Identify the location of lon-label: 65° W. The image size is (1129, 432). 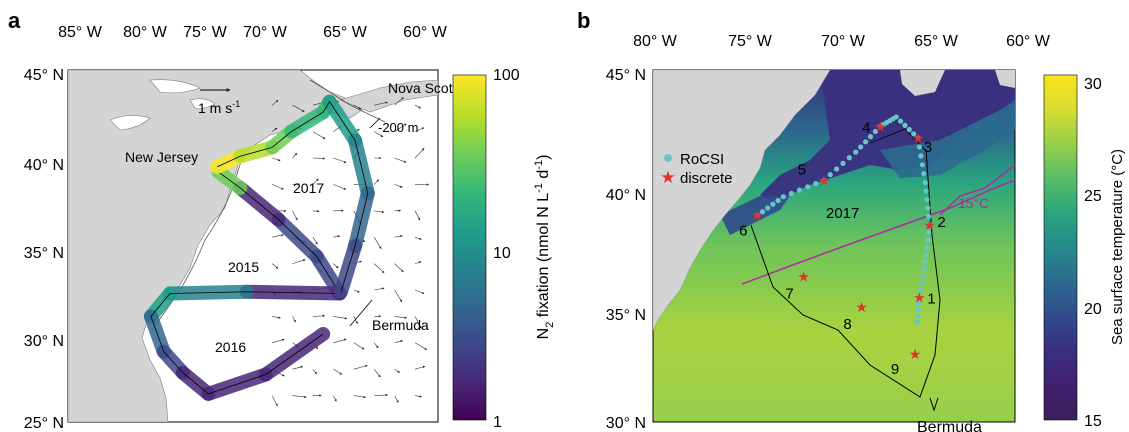
(345, 32).